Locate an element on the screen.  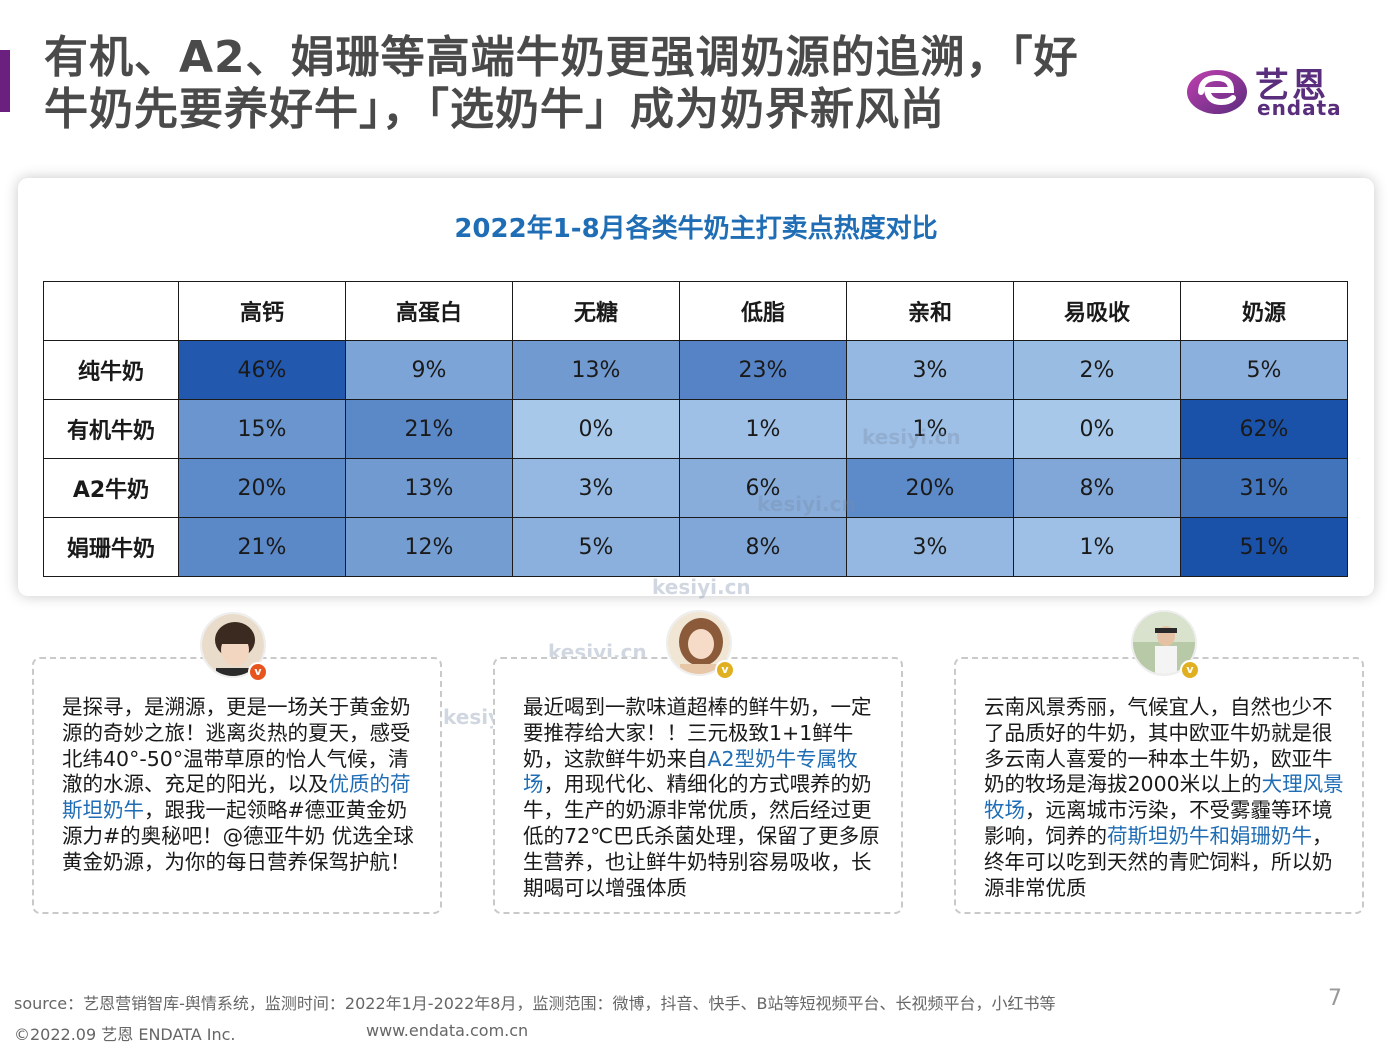
page-number: 7 is located at coordinates (1335, 998).